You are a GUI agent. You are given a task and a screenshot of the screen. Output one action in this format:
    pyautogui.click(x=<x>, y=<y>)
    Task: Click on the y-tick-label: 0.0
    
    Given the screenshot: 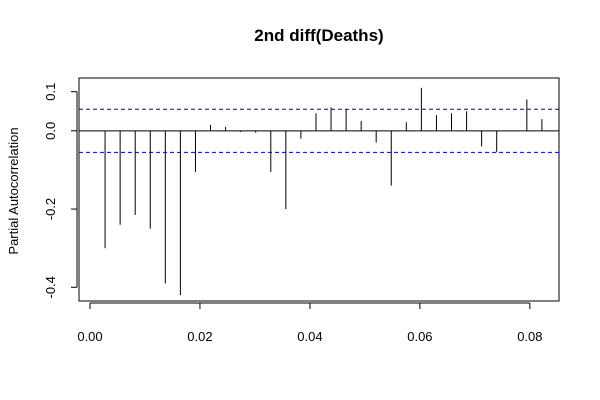 What is the action you would take?
    pyautogui.click(x=50, y=131)
    